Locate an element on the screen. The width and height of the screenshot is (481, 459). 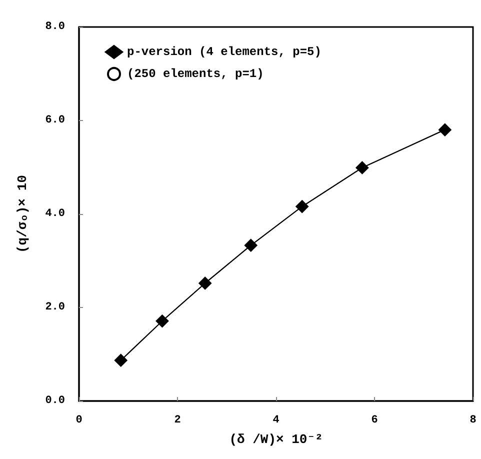
y-tick-label: 0.0 is located at coordinates (55, 401).